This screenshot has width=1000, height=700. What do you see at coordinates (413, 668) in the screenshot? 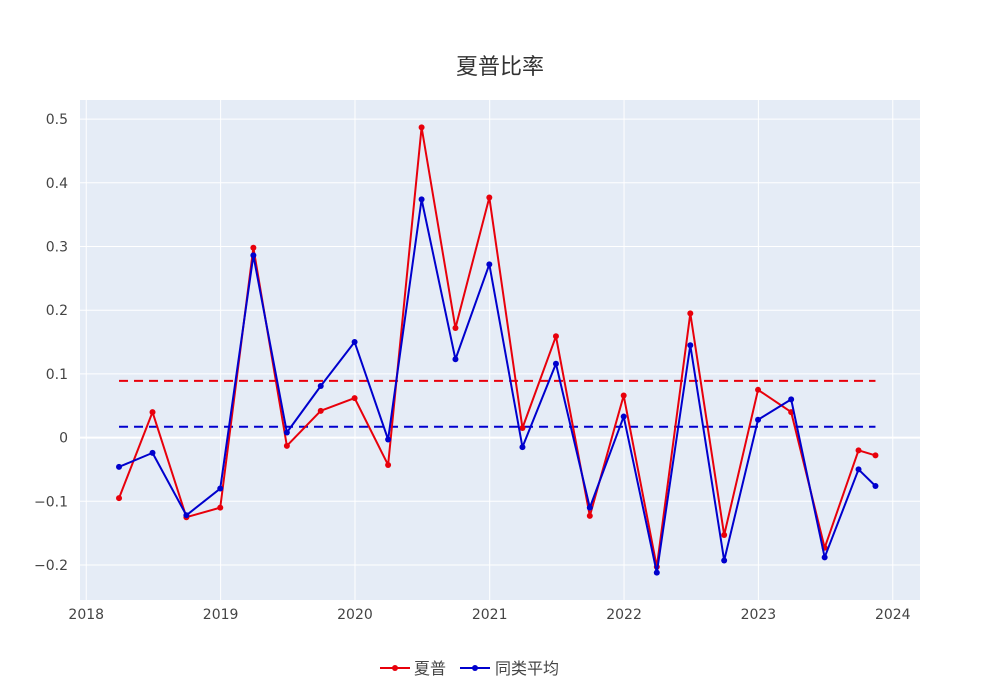
I see `legend-item: 夏普` at bounding box center [413, 668].